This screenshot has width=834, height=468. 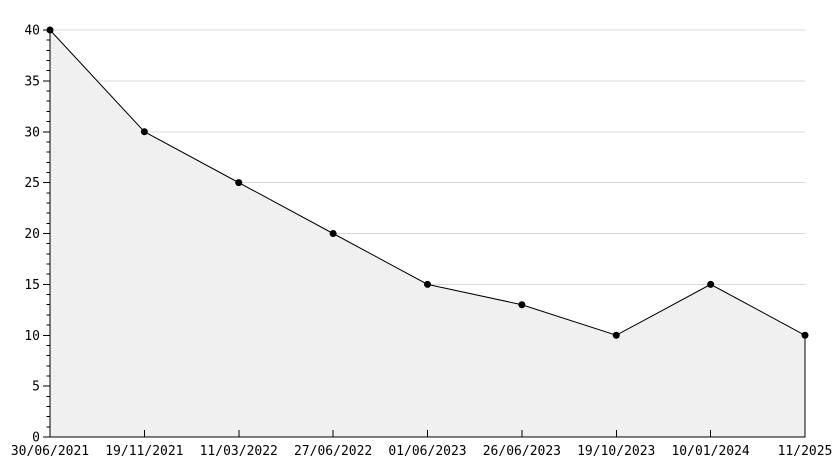 I want to click on y-tick-label: 40, so click(x=32, y=31).